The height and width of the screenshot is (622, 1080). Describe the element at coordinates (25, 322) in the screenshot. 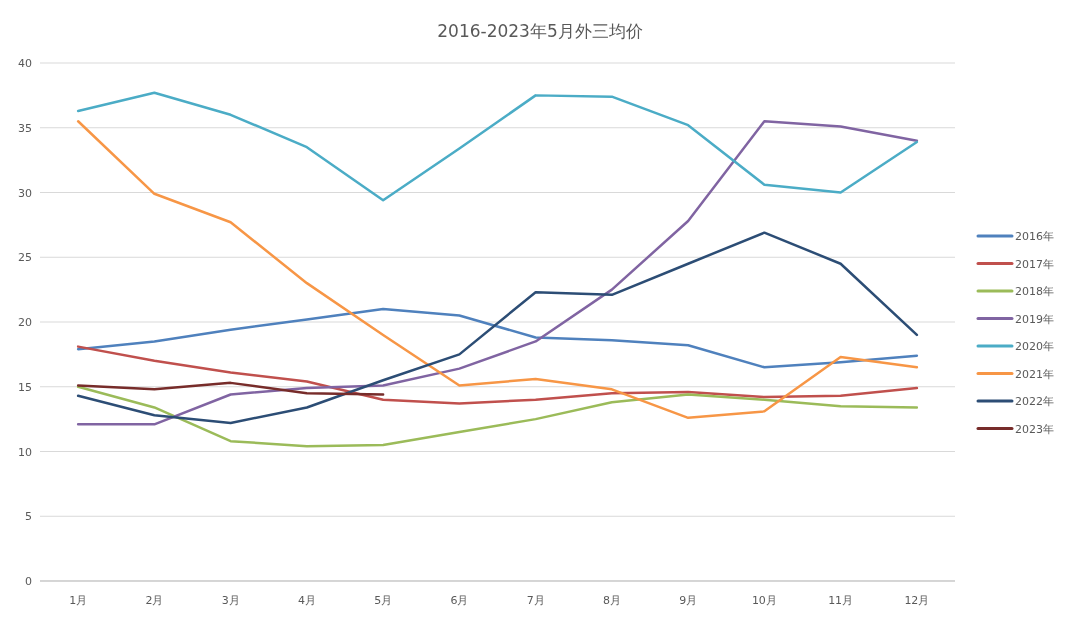

I see `y-tick-label: 20` at that location.